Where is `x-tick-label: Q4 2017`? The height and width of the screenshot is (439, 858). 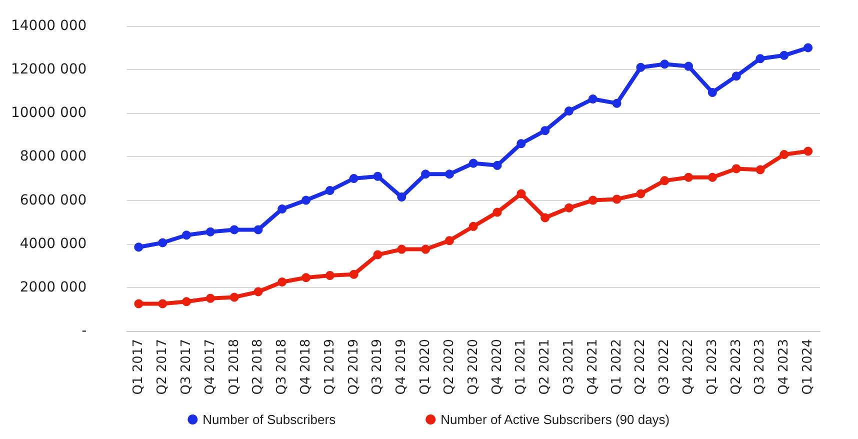 x-tick-label: Q4 2017 is located at coordinates (210, 367).